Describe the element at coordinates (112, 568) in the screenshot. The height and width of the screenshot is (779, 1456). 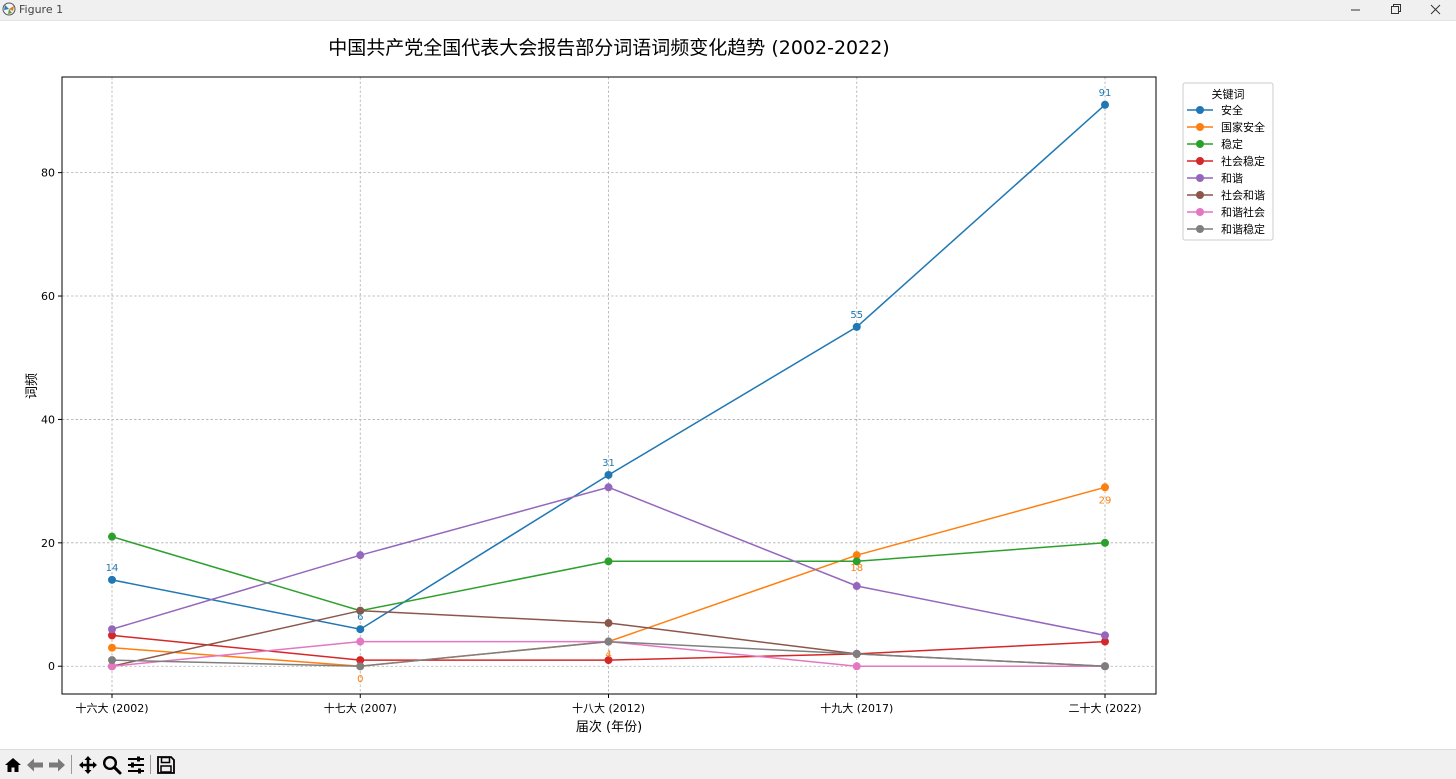
I see `data-label: 14` at that location.